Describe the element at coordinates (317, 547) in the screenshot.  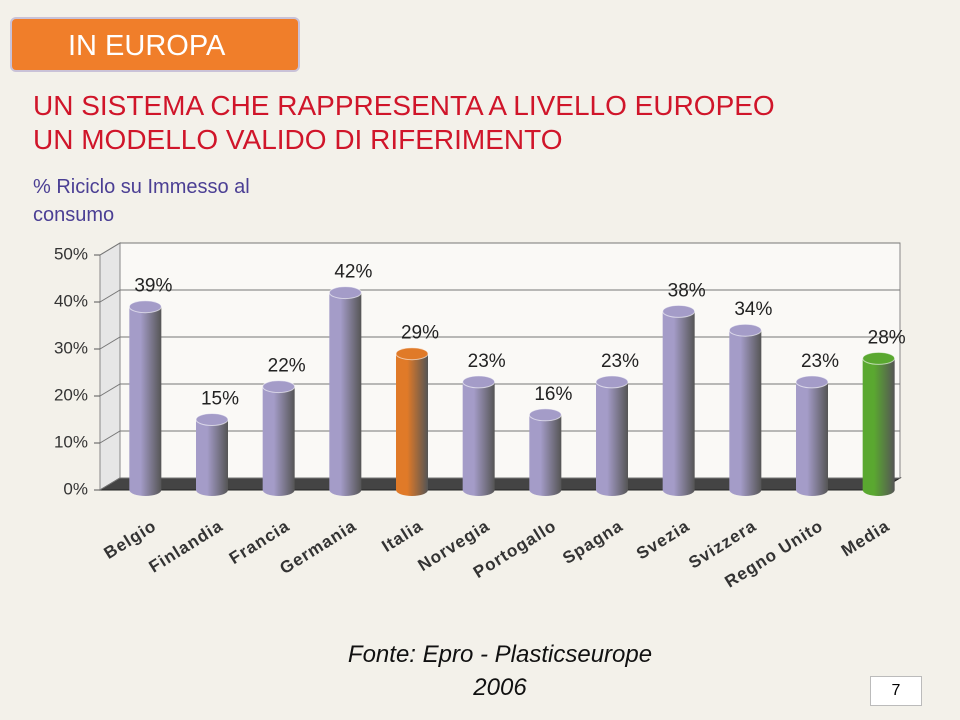
I see `x-tick-label: Germania` at that location.